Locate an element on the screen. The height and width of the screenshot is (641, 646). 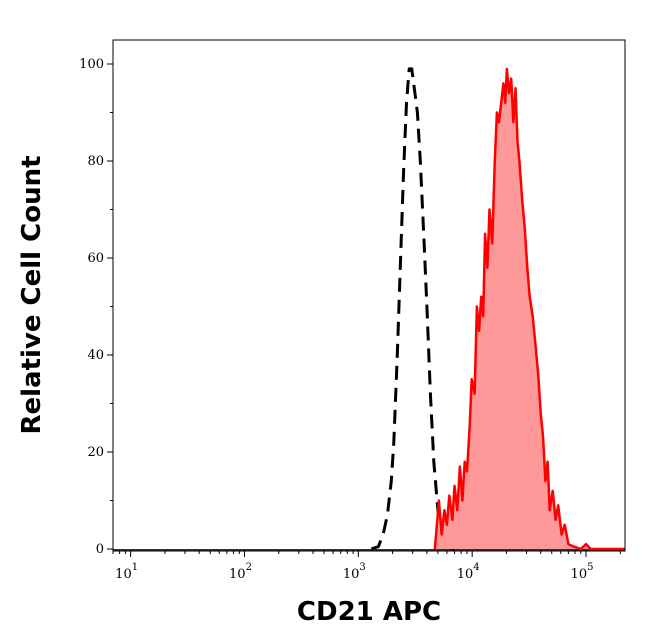
y-tick-label: 80 is located at coordinates (95, 161).